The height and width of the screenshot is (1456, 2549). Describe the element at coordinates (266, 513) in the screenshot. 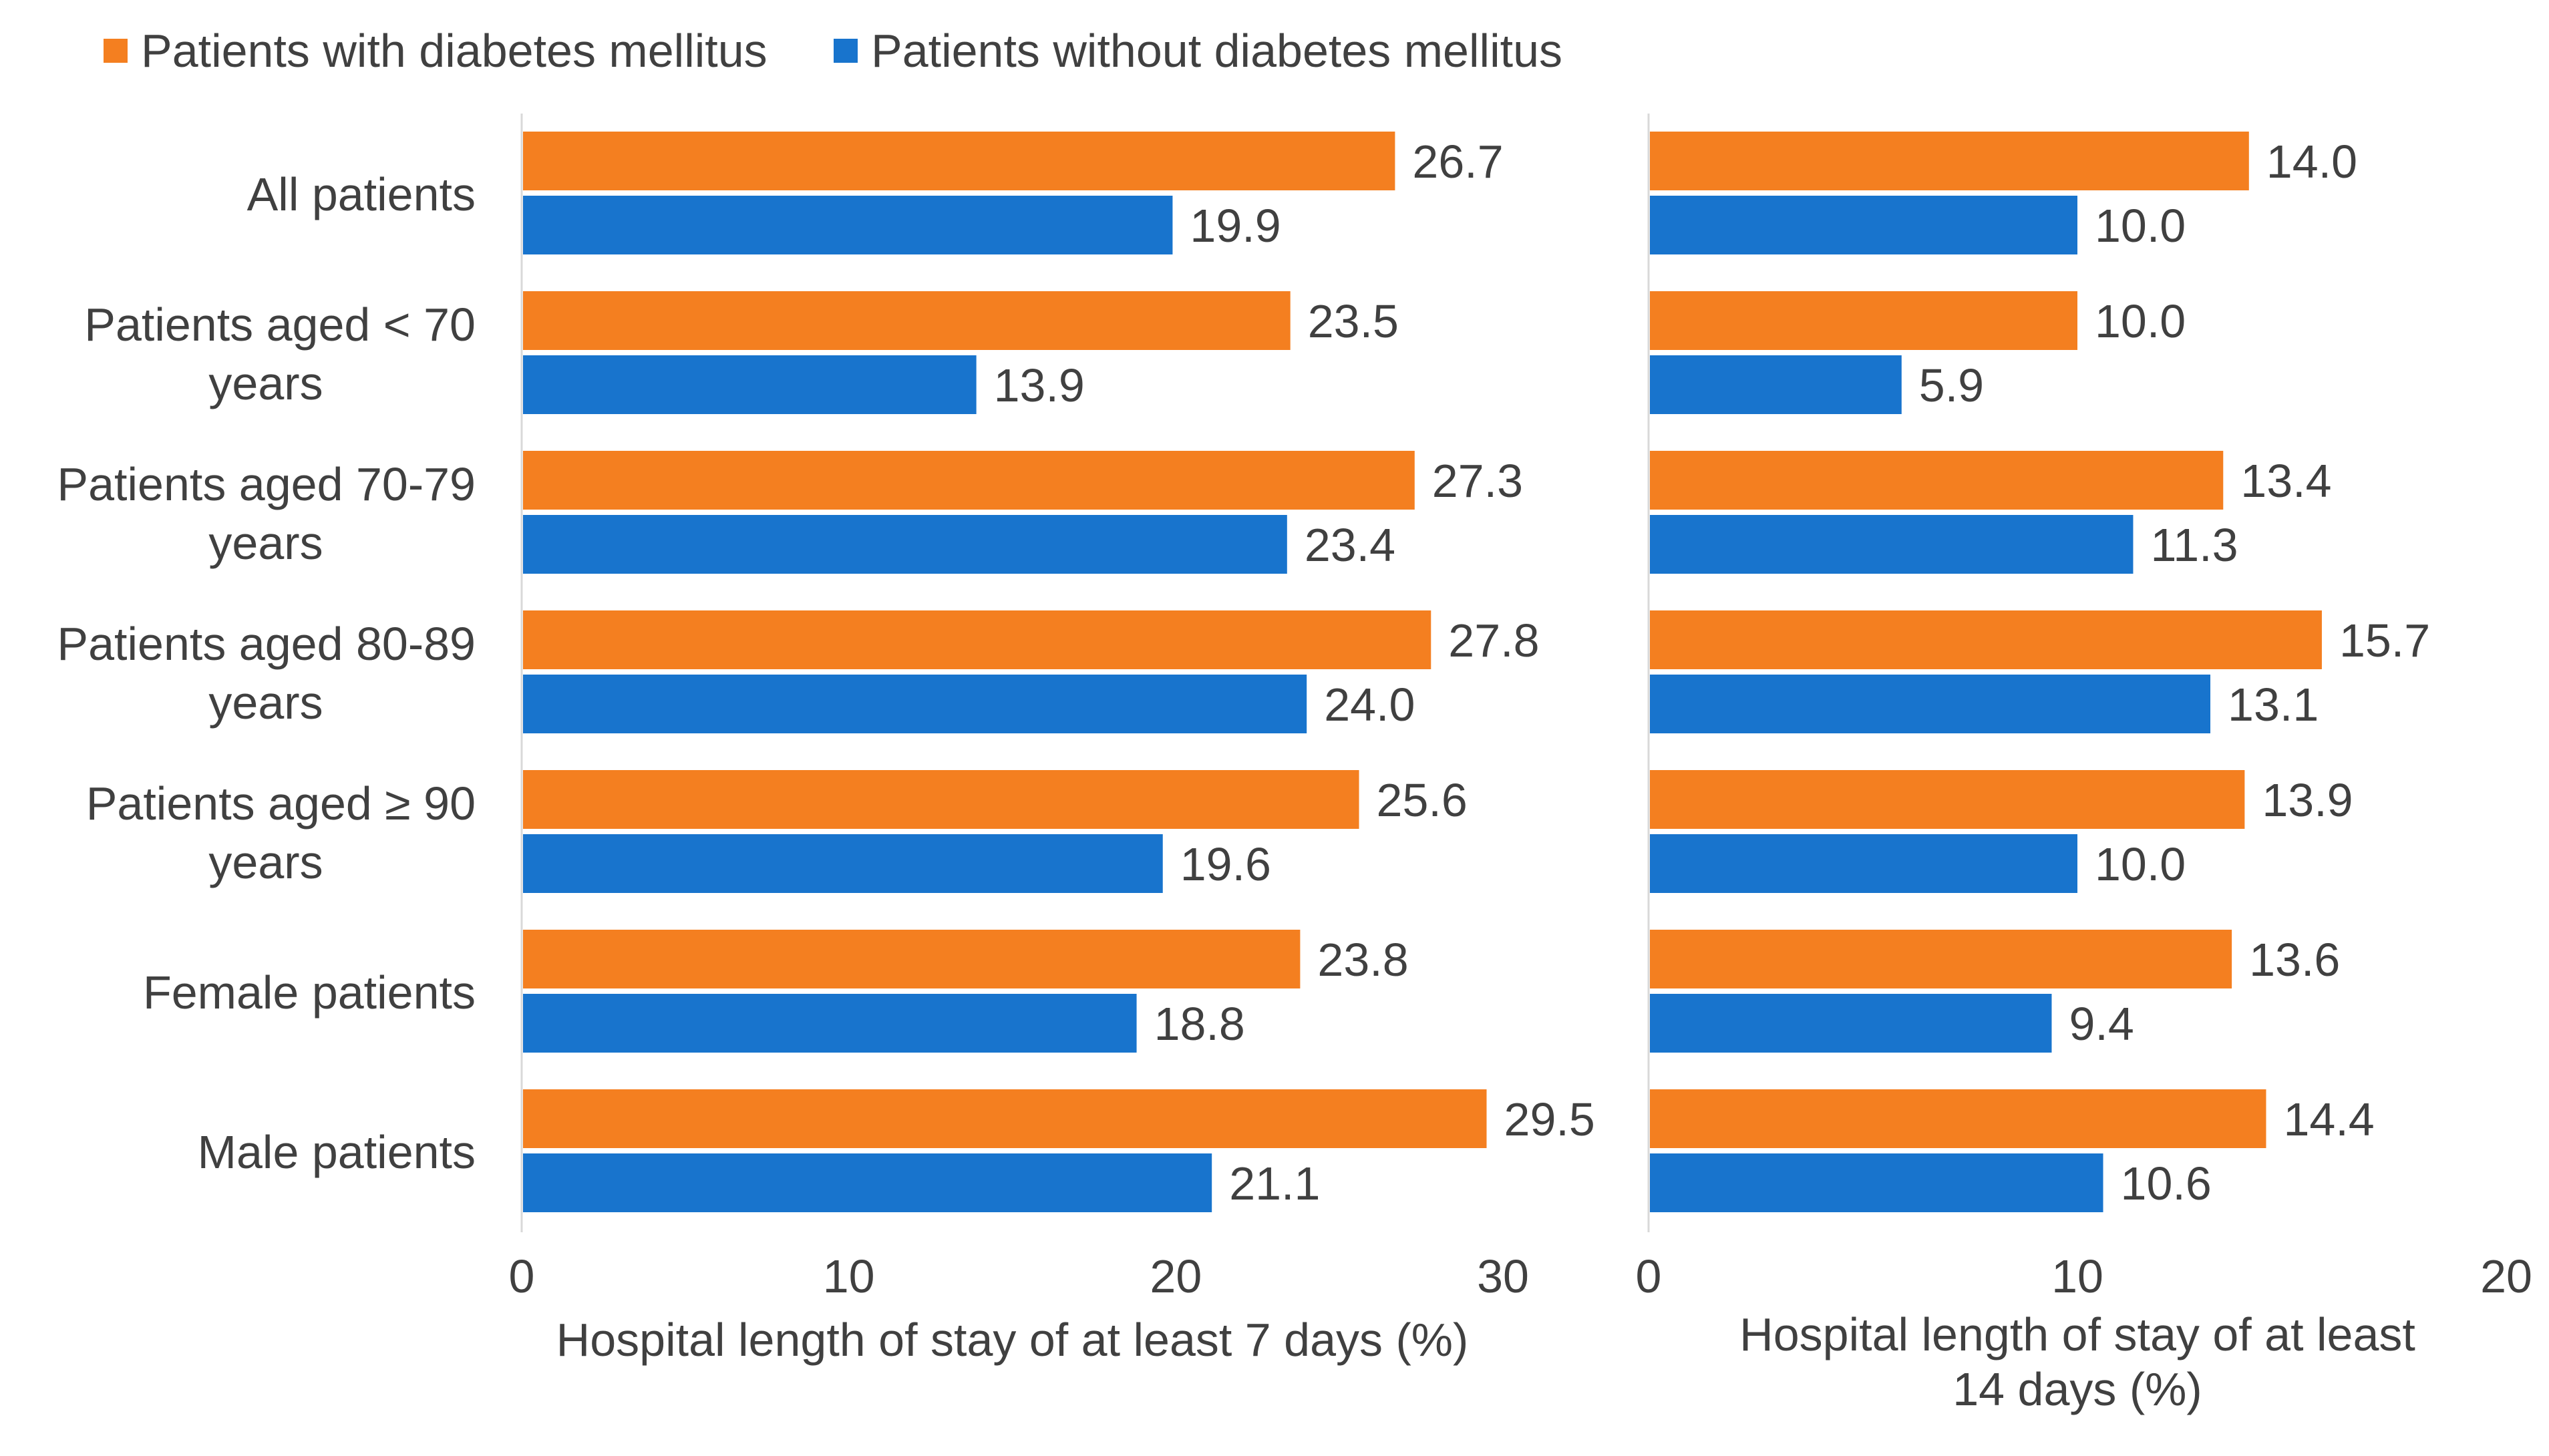

I see `category-label-patients-aged-70-79-years: Patients aged 70-79 years` at that location.